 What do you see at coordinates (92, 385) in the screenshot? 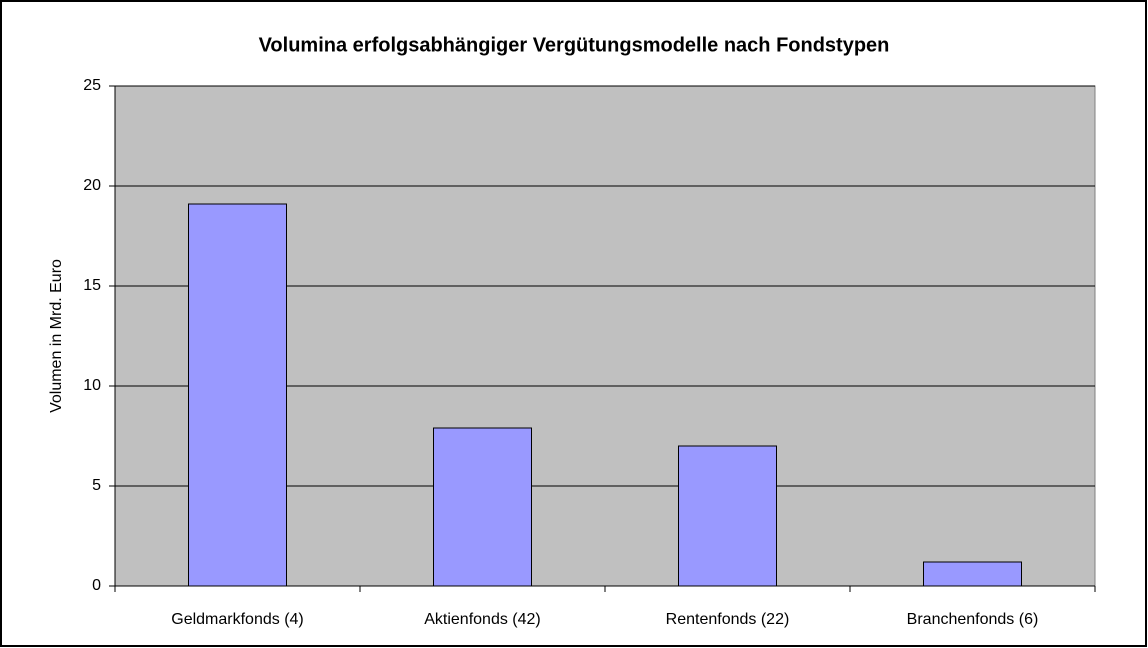
I see `y-tick-label: 10` at bounding box center [92, 385].